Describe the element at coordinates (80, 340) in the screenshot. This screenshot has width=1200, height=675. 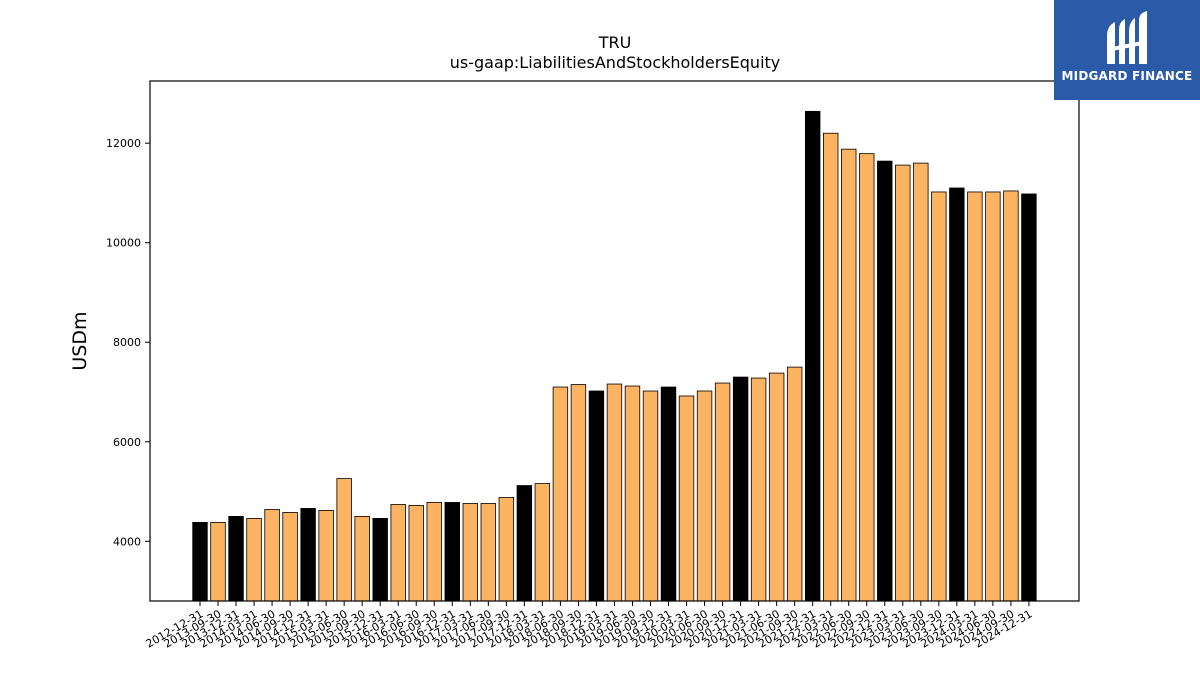
I see `y-axis-label: USDm` at that location.